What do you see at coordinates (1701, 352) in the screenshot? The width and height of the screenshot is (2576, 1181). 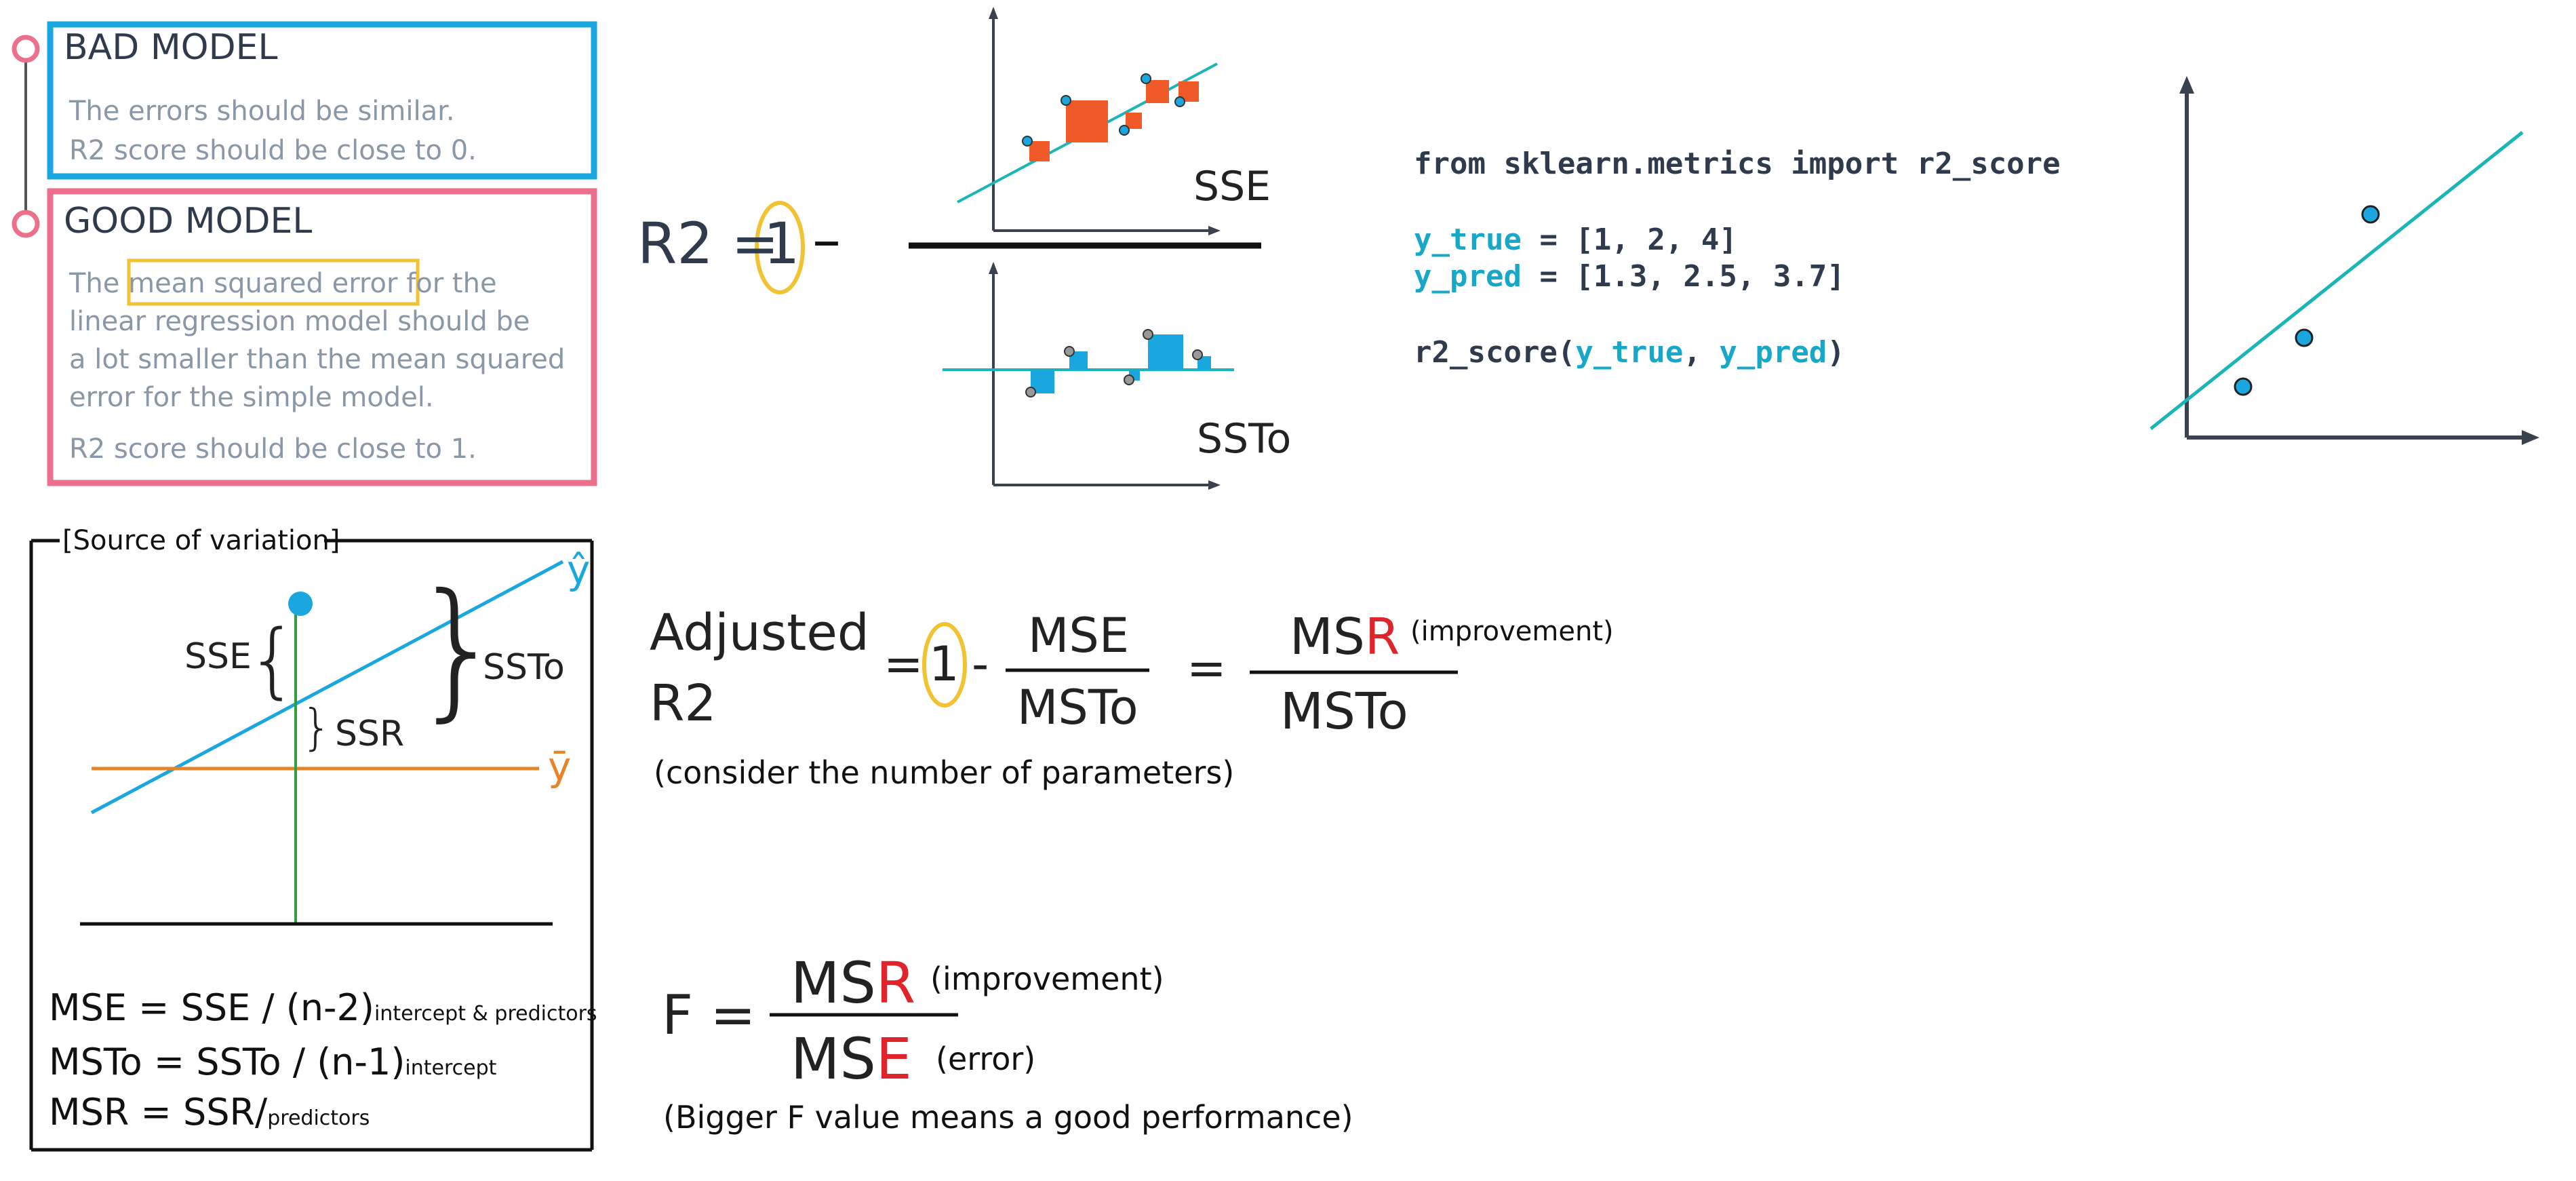 I see `code-text: ,` at bounding box center [1701, 352].